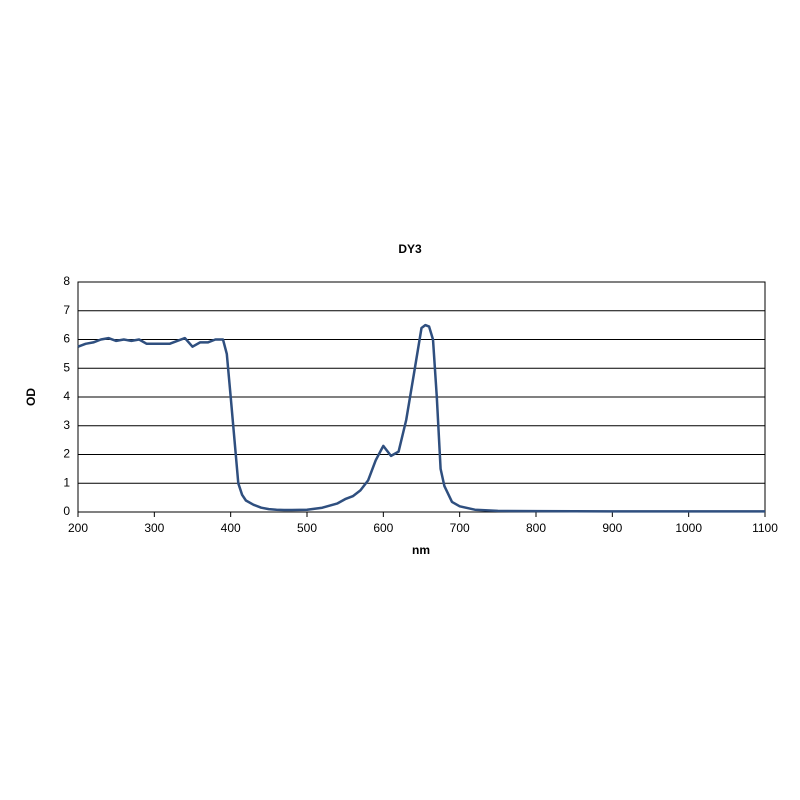  Describe the element at coordinates (536, 528) in the screenshot. I see `x-tick-label: 800` at that location.